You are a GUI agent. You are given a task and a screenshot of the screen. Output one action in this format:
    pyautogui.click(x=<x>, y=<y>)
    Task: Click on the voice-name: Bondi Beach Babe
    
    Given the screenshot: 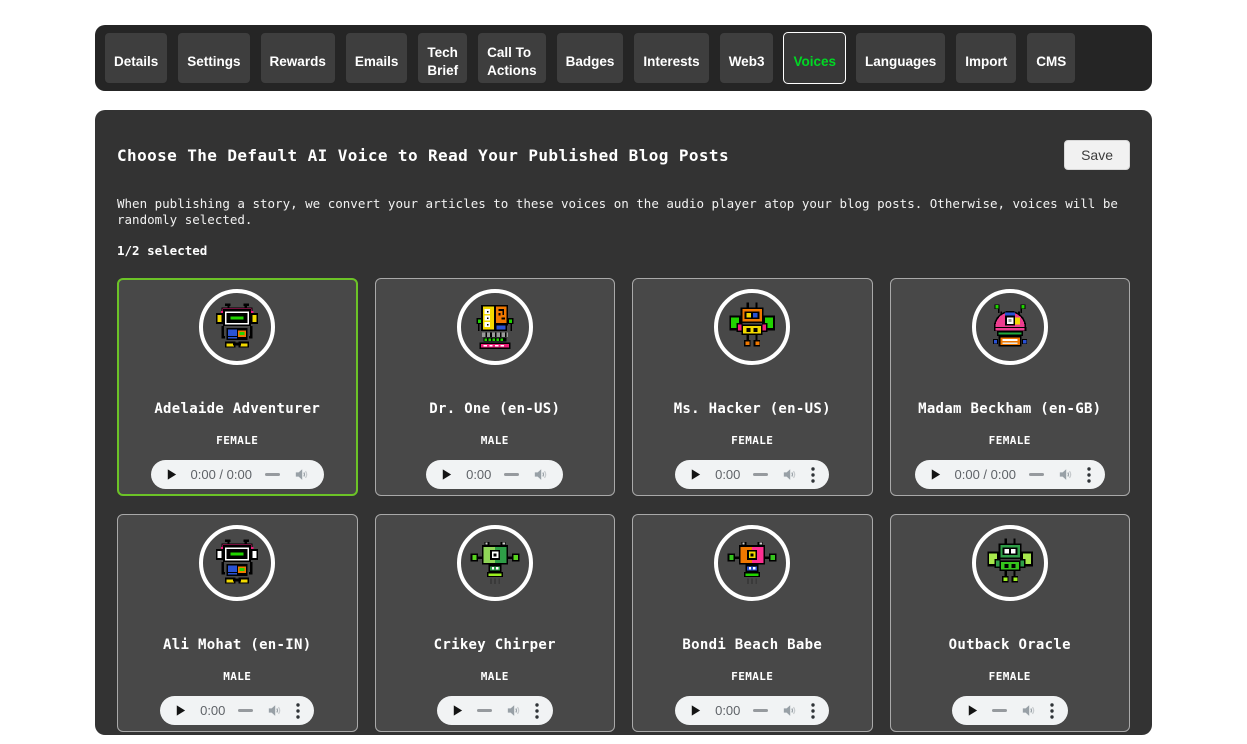 What is the action you would take?
    pyautogui.click(x=752, y=645)
    